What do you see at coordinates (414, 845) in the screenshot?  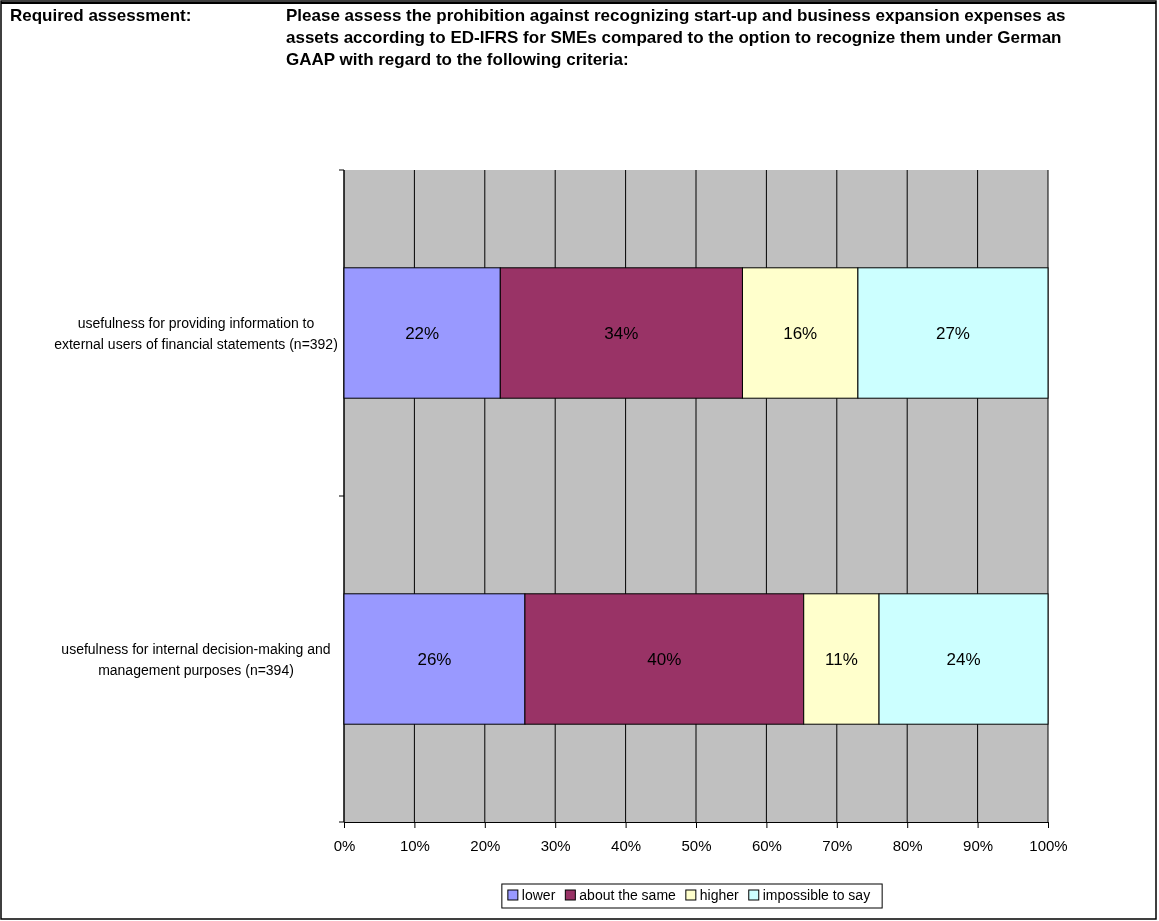 I see `x-tick-label: 10%` at bounding box center [414, 845].